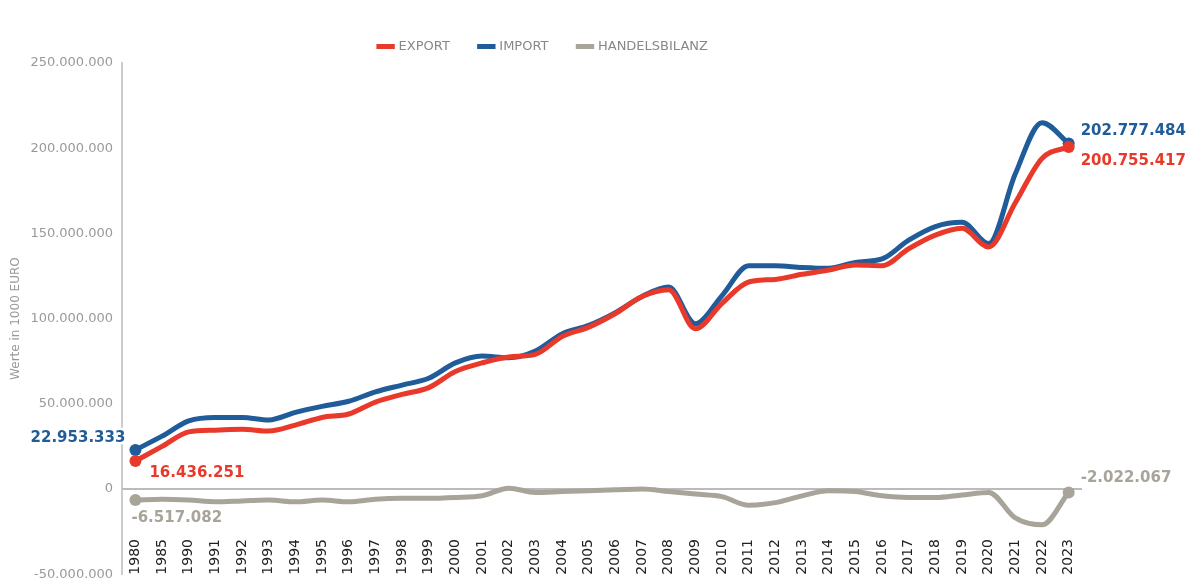  What do you see at coordinates (652, 45) in the screenshot?
I see `legend-label: HANDELSBILANZ` at bounding box center [652, 45].